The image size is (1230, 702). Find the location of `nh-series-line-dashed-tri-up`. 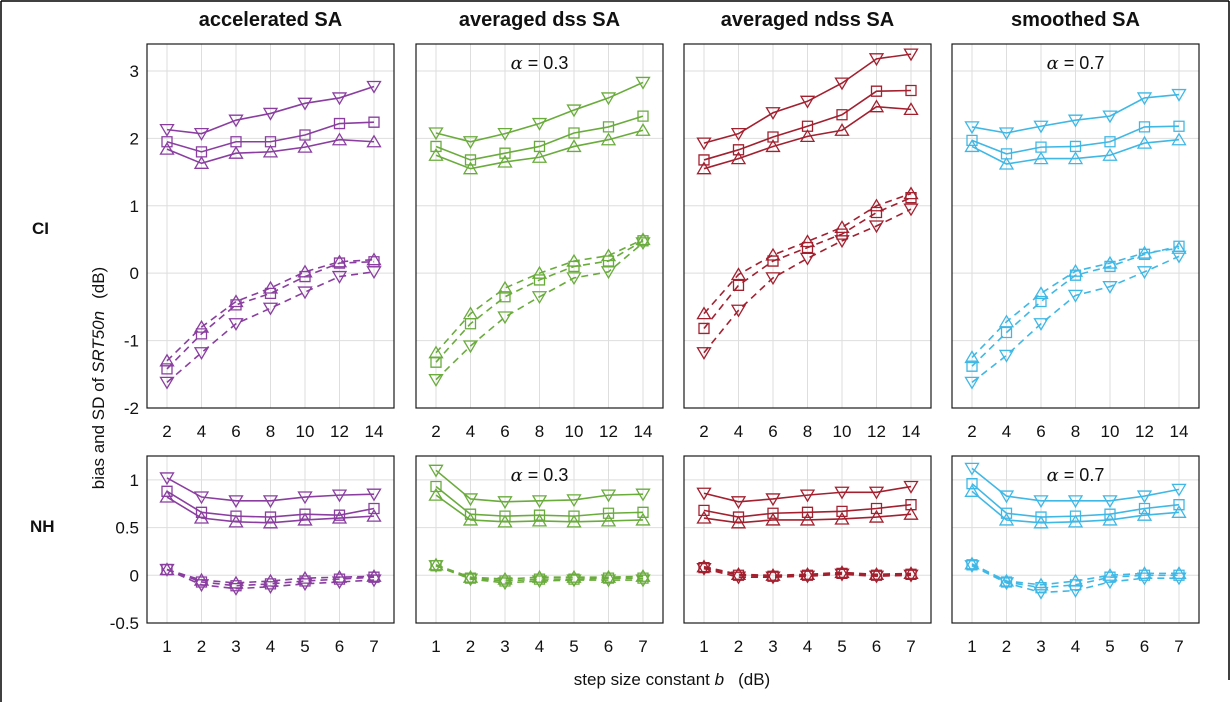

nh-series-line-dashed-tri-up is located at coordinates (539, 572).